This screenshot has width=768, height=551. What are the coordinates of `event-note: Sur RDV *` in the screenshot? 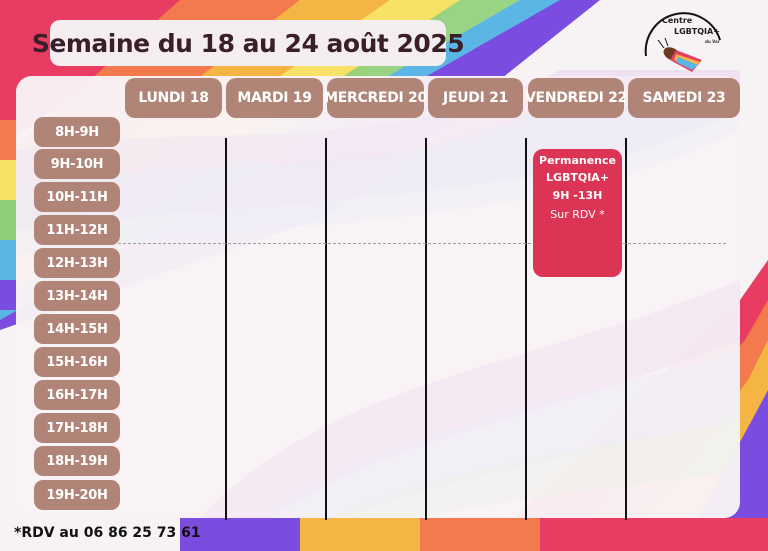 It's located at (577, 214).